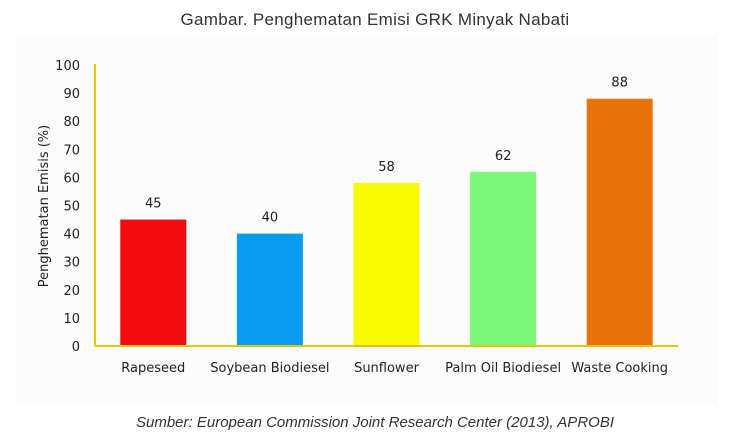 The width and height of the screenshot is (750, 448). I want to click on y-tick-label: 0, so click(76, 347).